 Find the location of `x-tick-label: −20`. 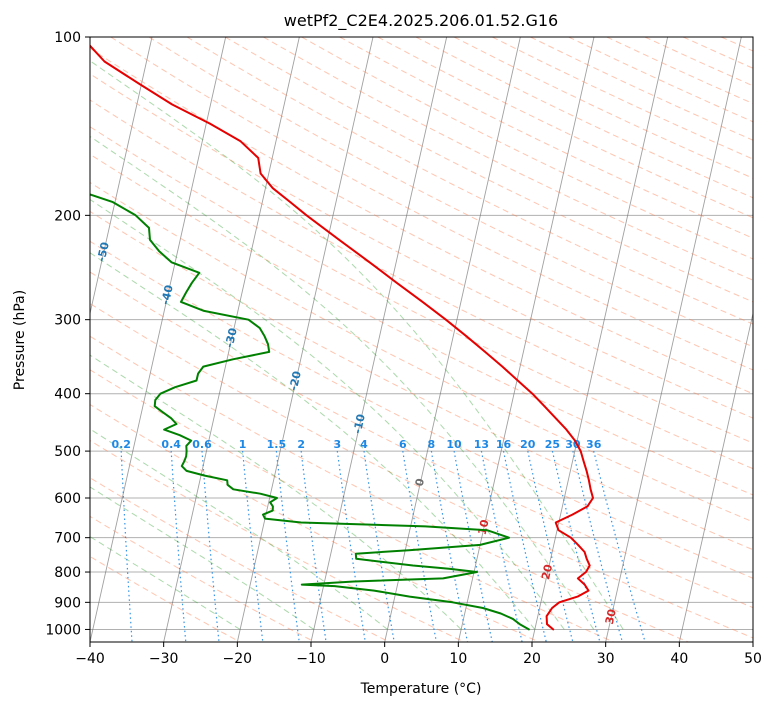

x-tick-label: −20 is located at coordinates (238, 659).